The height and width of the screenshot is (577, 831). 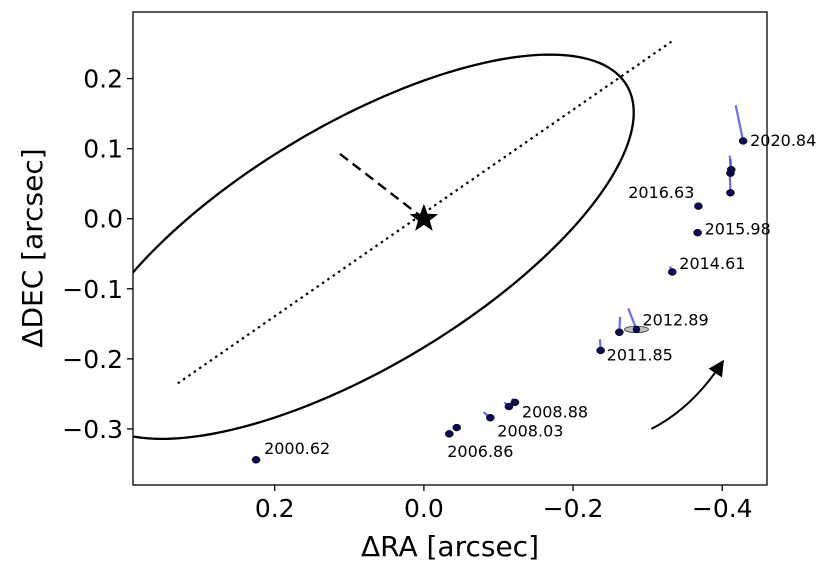 I want to click on y-tick-label: −0.2, so click(x=92, y=359).